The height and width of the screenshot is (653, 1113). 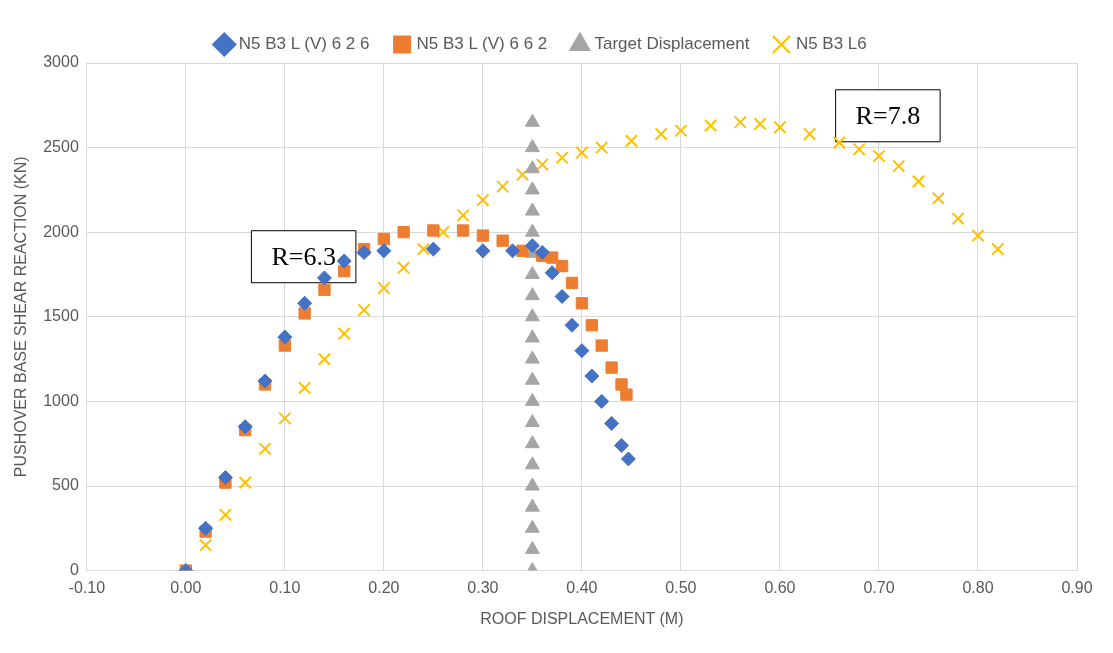 What do you see at coordinates (681, 587) in the screenshot?
I see `x-tick-label: 0.50` at bounding box center [681, 587].